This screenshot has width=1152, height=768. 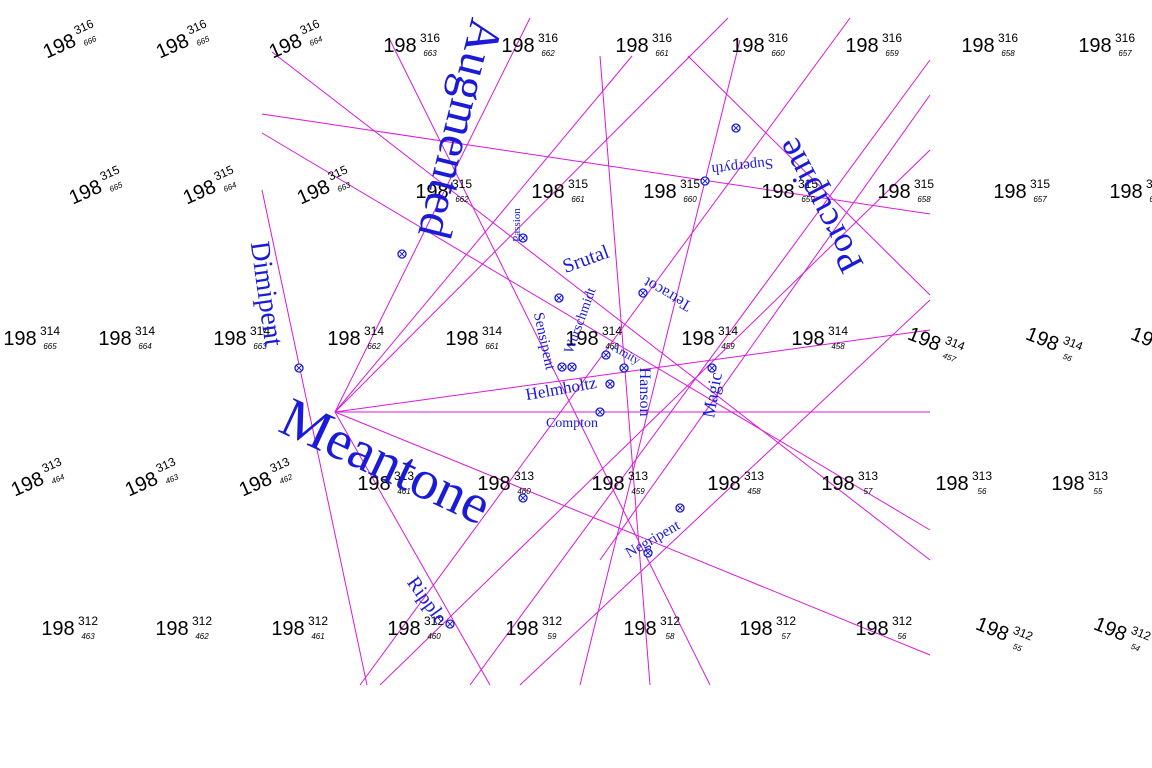 What do you see at coordinates (644, 392) in the screenshot?
I see `temperament-label-hanson: Hanson` at bounding box center [644, 392].